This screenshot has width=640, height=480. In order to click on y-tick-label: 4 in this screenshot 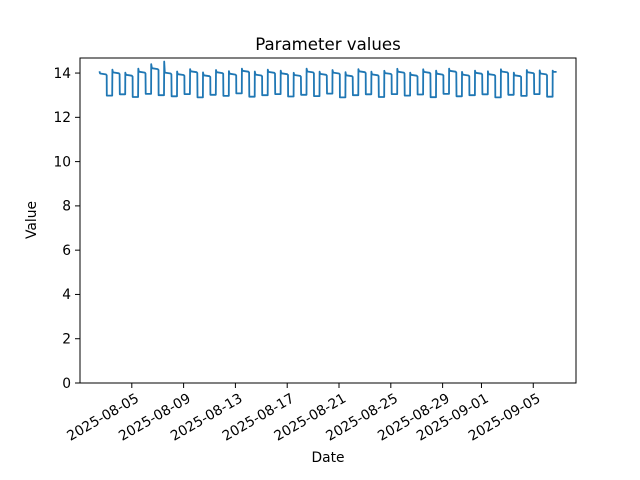, I will do `click(66, 295)`.